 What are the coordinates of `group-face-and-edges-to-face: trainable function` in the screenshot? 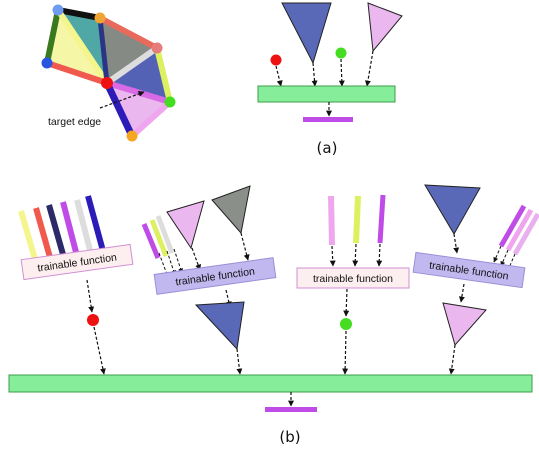 It's located at (475, 279).